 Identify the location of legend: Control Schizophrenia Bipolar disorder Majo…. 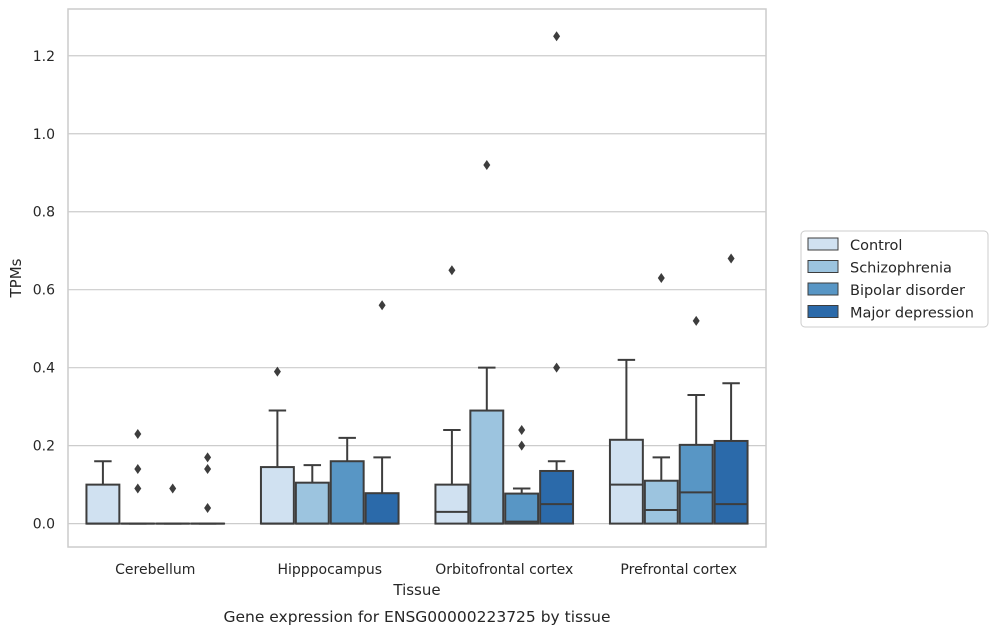
(894, 279).